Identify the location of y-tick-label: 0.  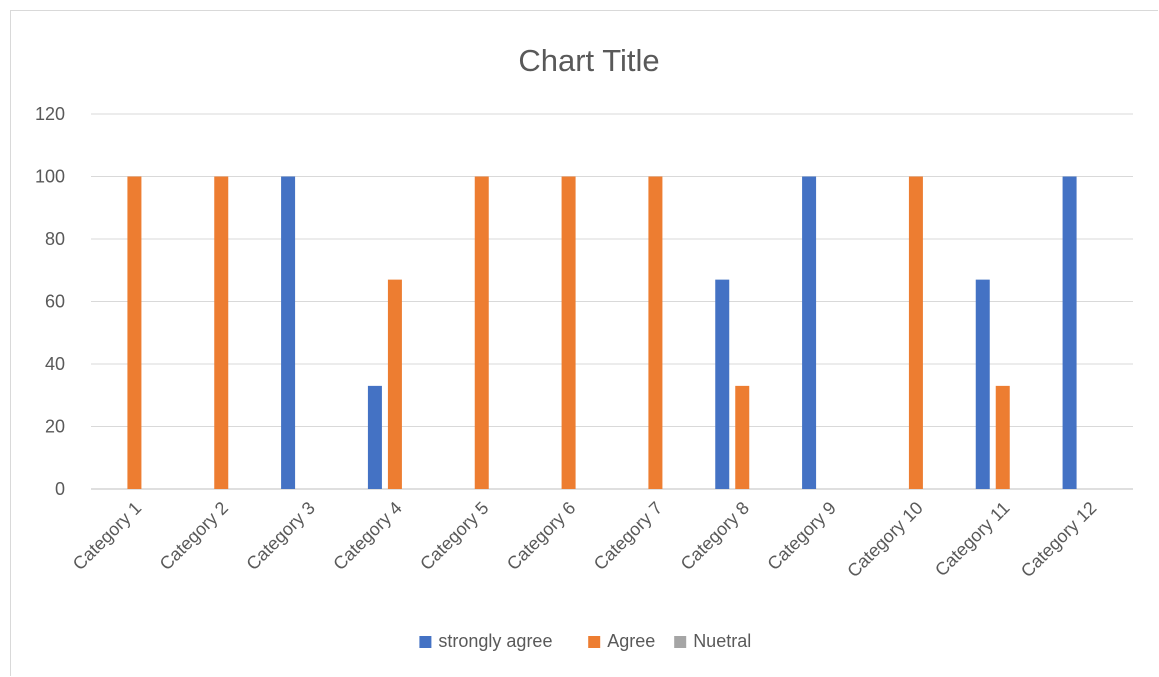
(60, 489).